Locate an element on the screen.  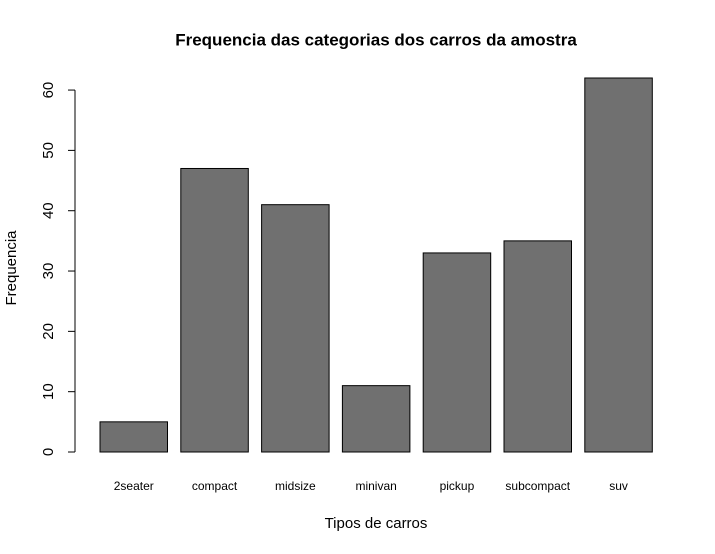
y-tick-label: 40 is located at coordinates (48, 210).